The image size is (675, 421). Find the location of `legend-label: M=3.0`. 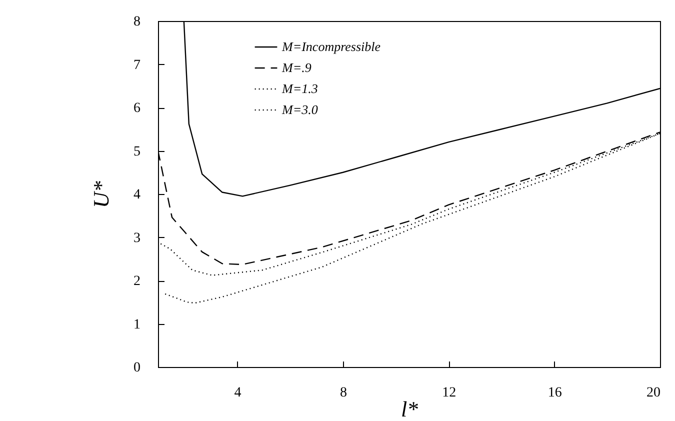

legend-label: M=3.0 is located at coordinates (299, 109).